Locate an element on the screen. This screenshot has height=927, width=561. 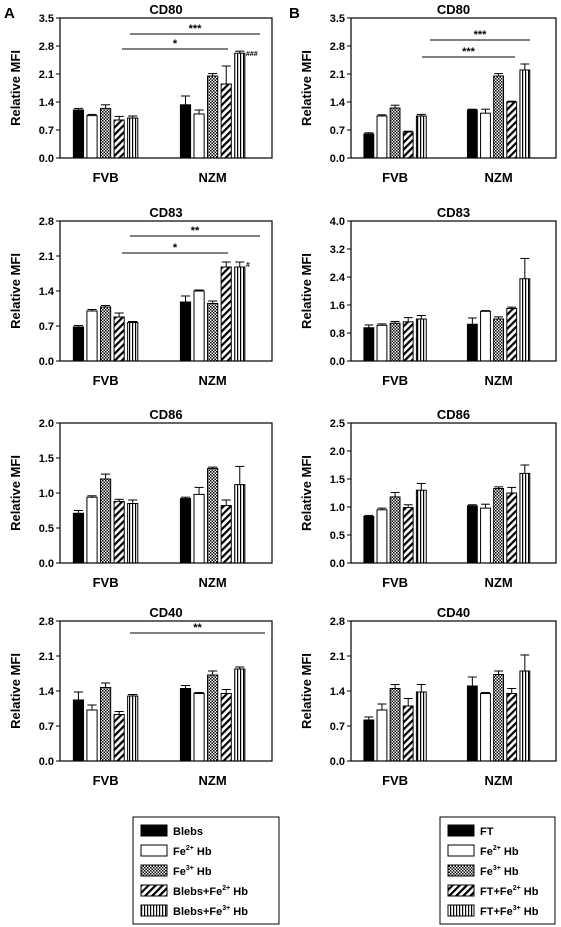
chart-title: CD80 is located at coordinates (165, 9).